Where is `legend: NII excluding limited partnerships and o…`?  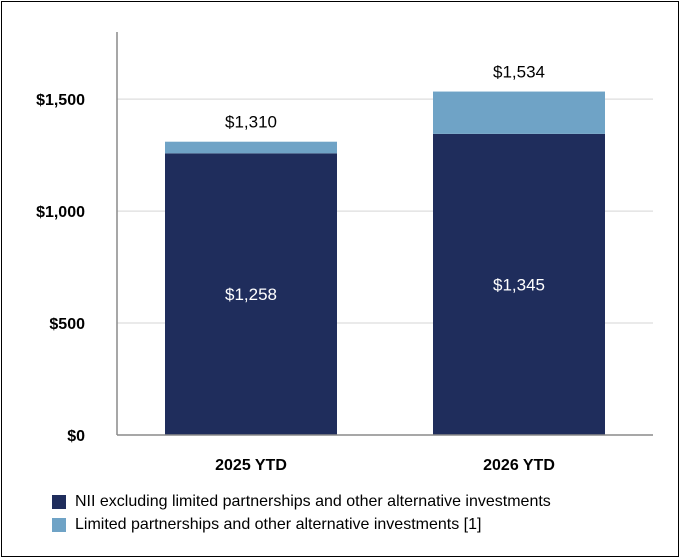 legend: NII excluding limited partnerships and o… is located at coordinates (301, 513).